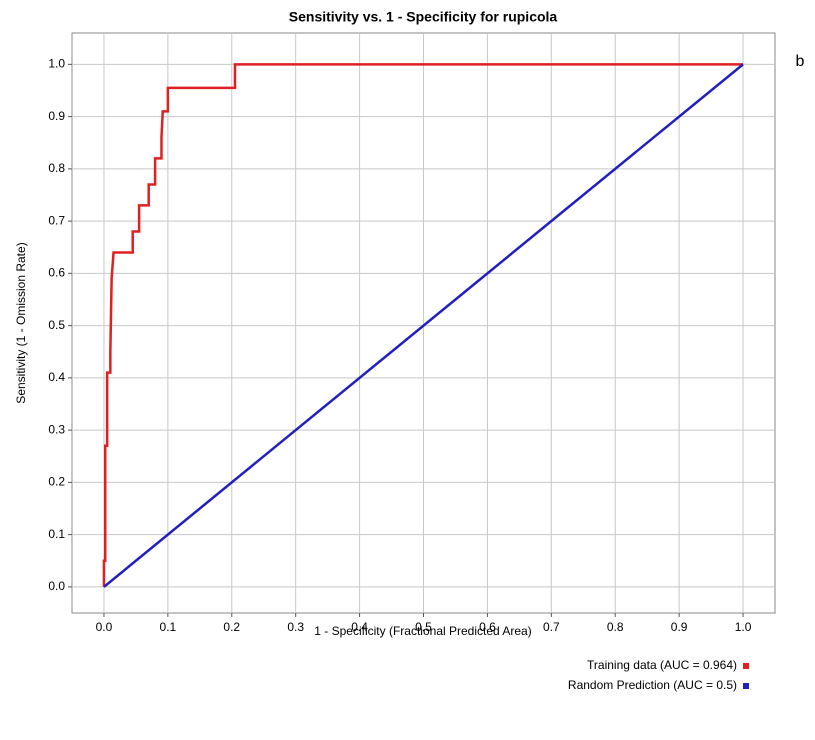  Describe the element at coordinates (679, 627) in the screenshot. I see `x-tick-label: 0.9` at that location.